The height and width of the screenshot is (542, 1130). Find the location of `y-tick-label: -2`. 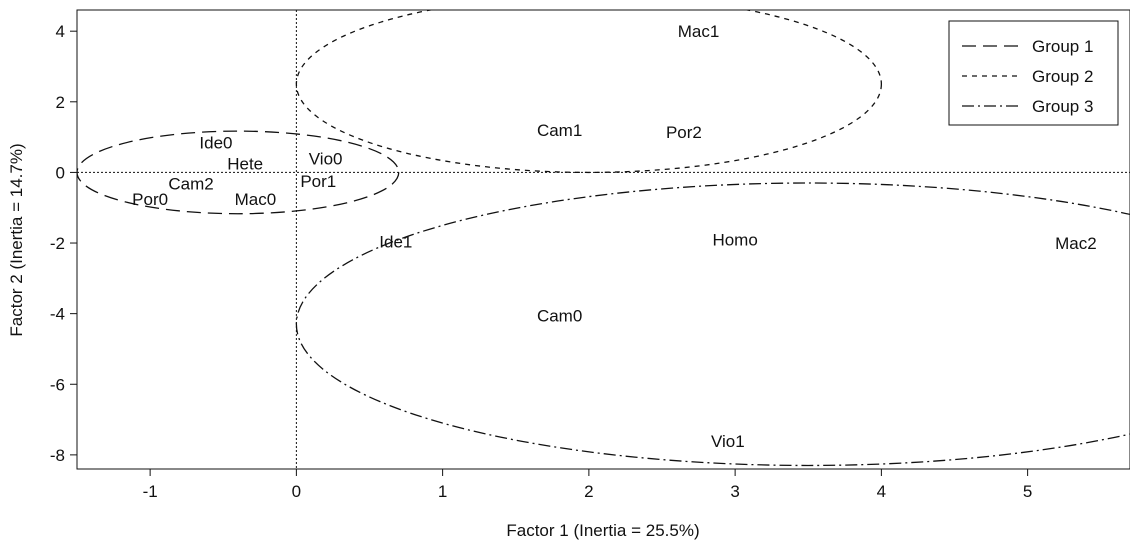

y-tick-label: -2 is located at coordinates (57, 243).